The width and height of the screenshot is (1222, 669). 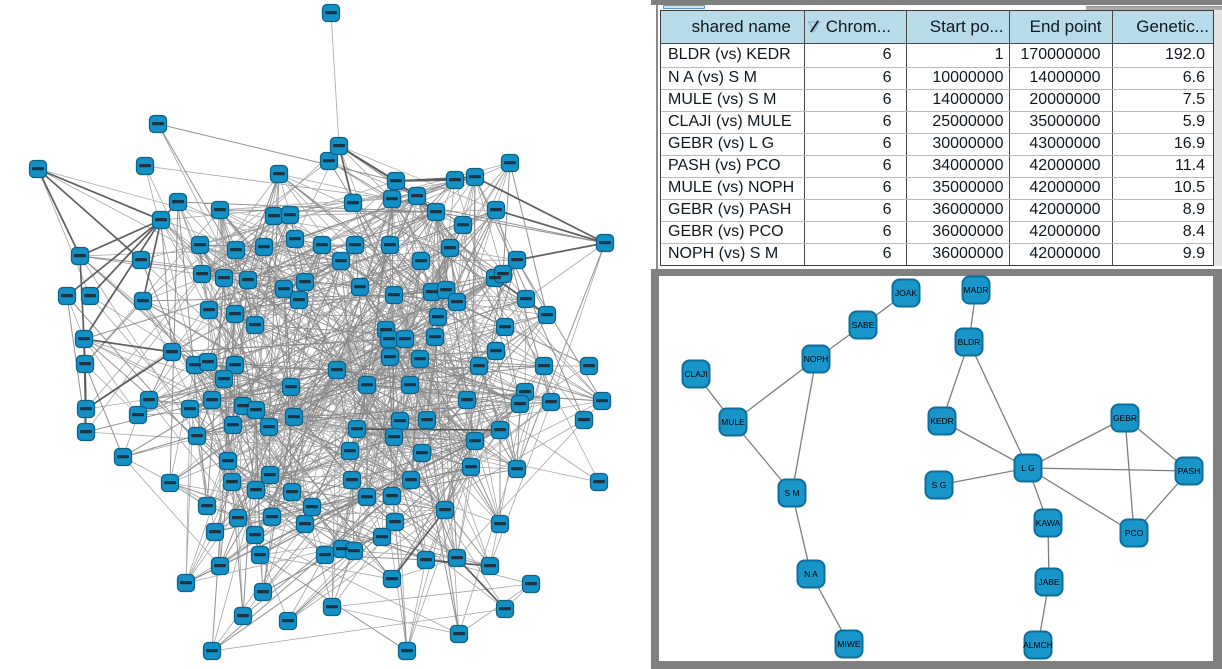 I want to click on svg-text: GEBR, so click(x=1125, y=418).